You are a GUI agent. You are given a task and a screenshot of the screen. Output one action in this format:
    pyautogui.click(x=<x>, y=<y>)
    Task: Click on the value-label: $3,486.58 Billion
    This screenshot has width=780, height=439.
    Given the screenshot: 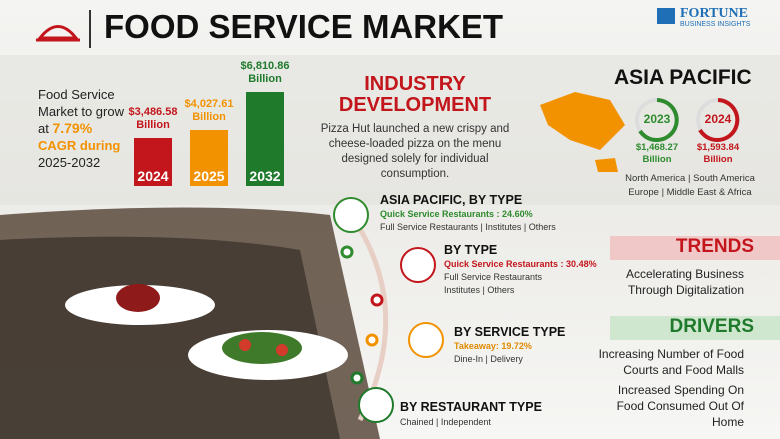 What is the action you would take?
    pyautogui.click(x=153, y=118)
    